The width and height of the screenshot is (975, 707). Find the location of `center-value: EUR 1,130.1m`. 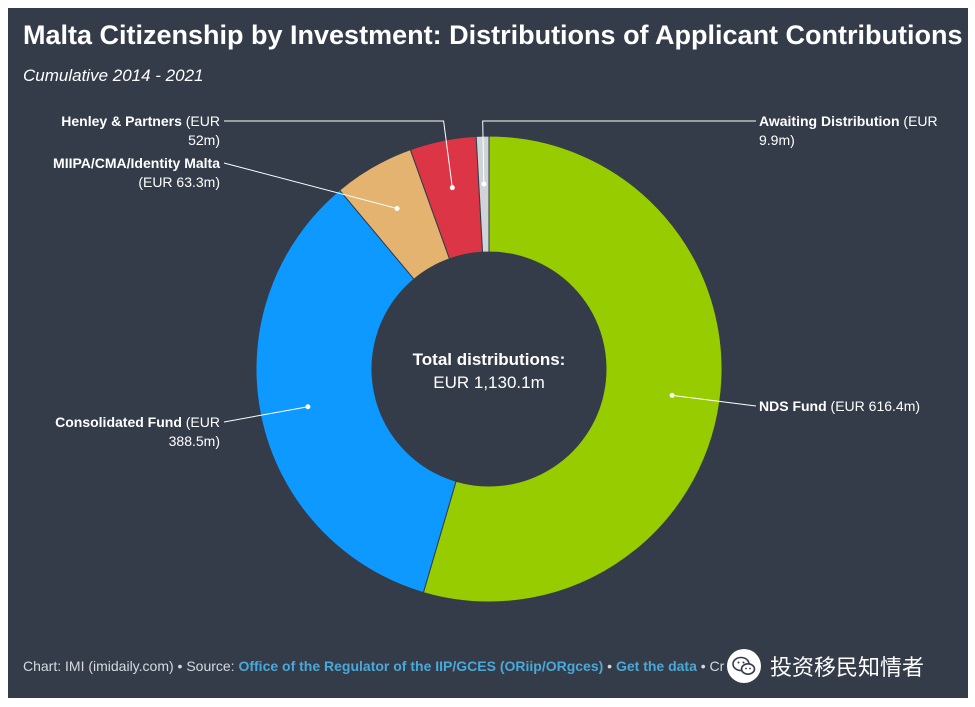

center-value: EUR 1,130.1m is located at coordinates (489, 382).